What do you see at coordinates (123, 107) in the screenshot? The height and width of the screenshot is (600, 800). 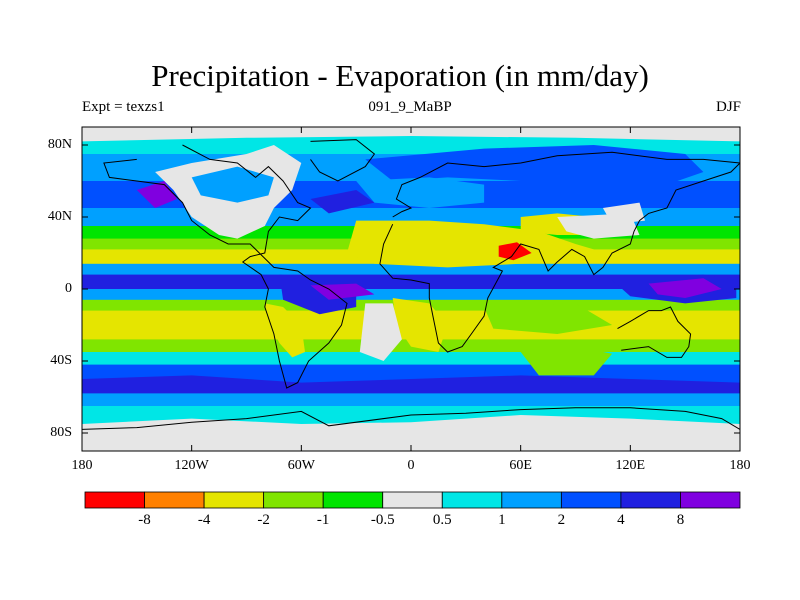 I see `experiment-label: Expt = texzs1` at bounding box center [123, 107].